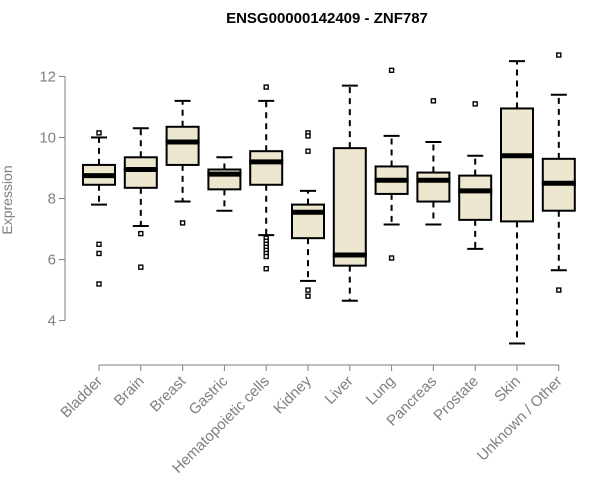 Image resolution: width=600 pixels, height=500 pixels. I want to click on y-tick-label: 12, so click(47, 76).